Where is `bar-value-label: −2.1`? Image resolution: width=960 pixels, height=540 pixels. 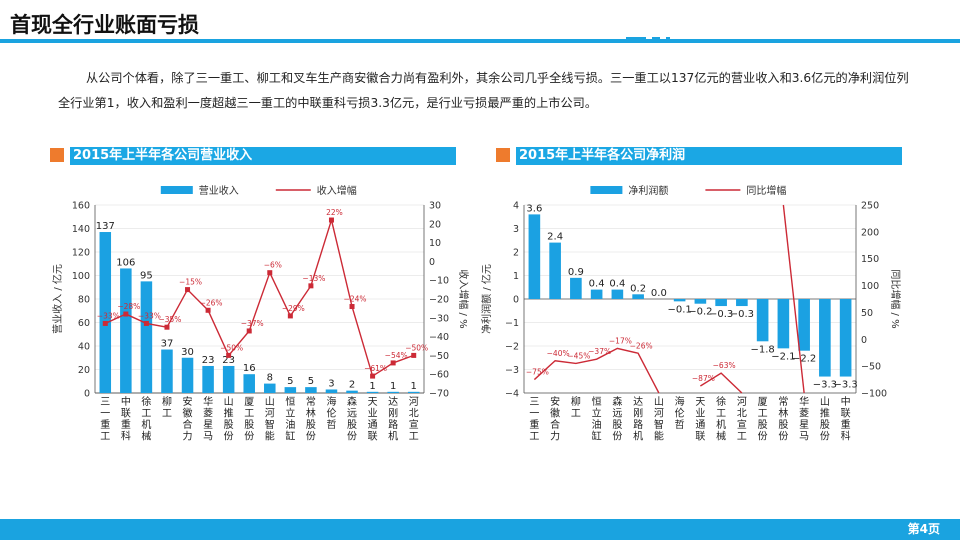 bar-value-label: −2.1 is located at coordinates (783, 356).